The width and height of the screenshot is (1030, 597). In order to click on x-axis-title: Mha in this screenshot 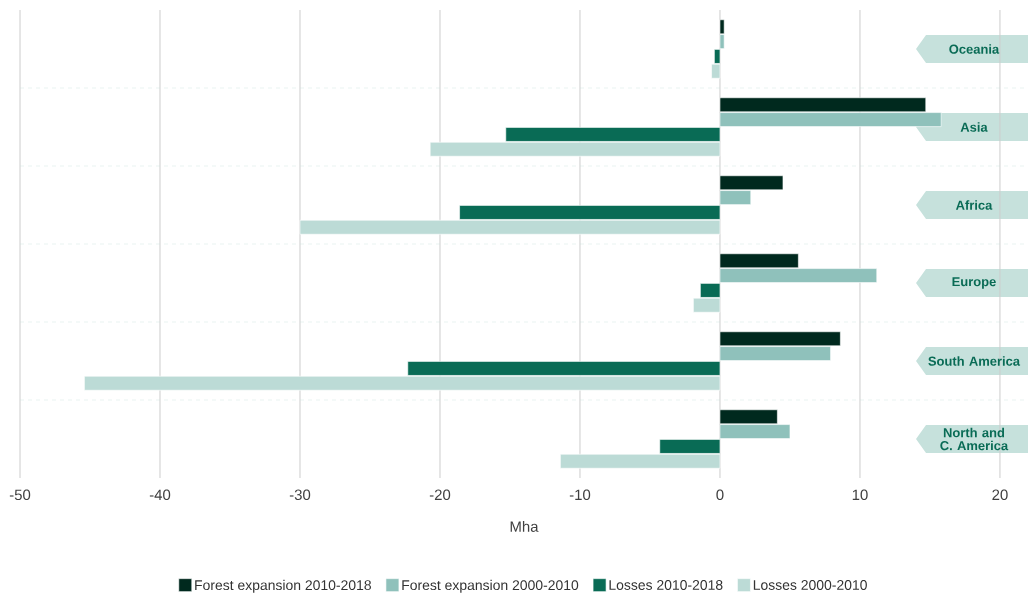, I will do `click(524, 526)`.